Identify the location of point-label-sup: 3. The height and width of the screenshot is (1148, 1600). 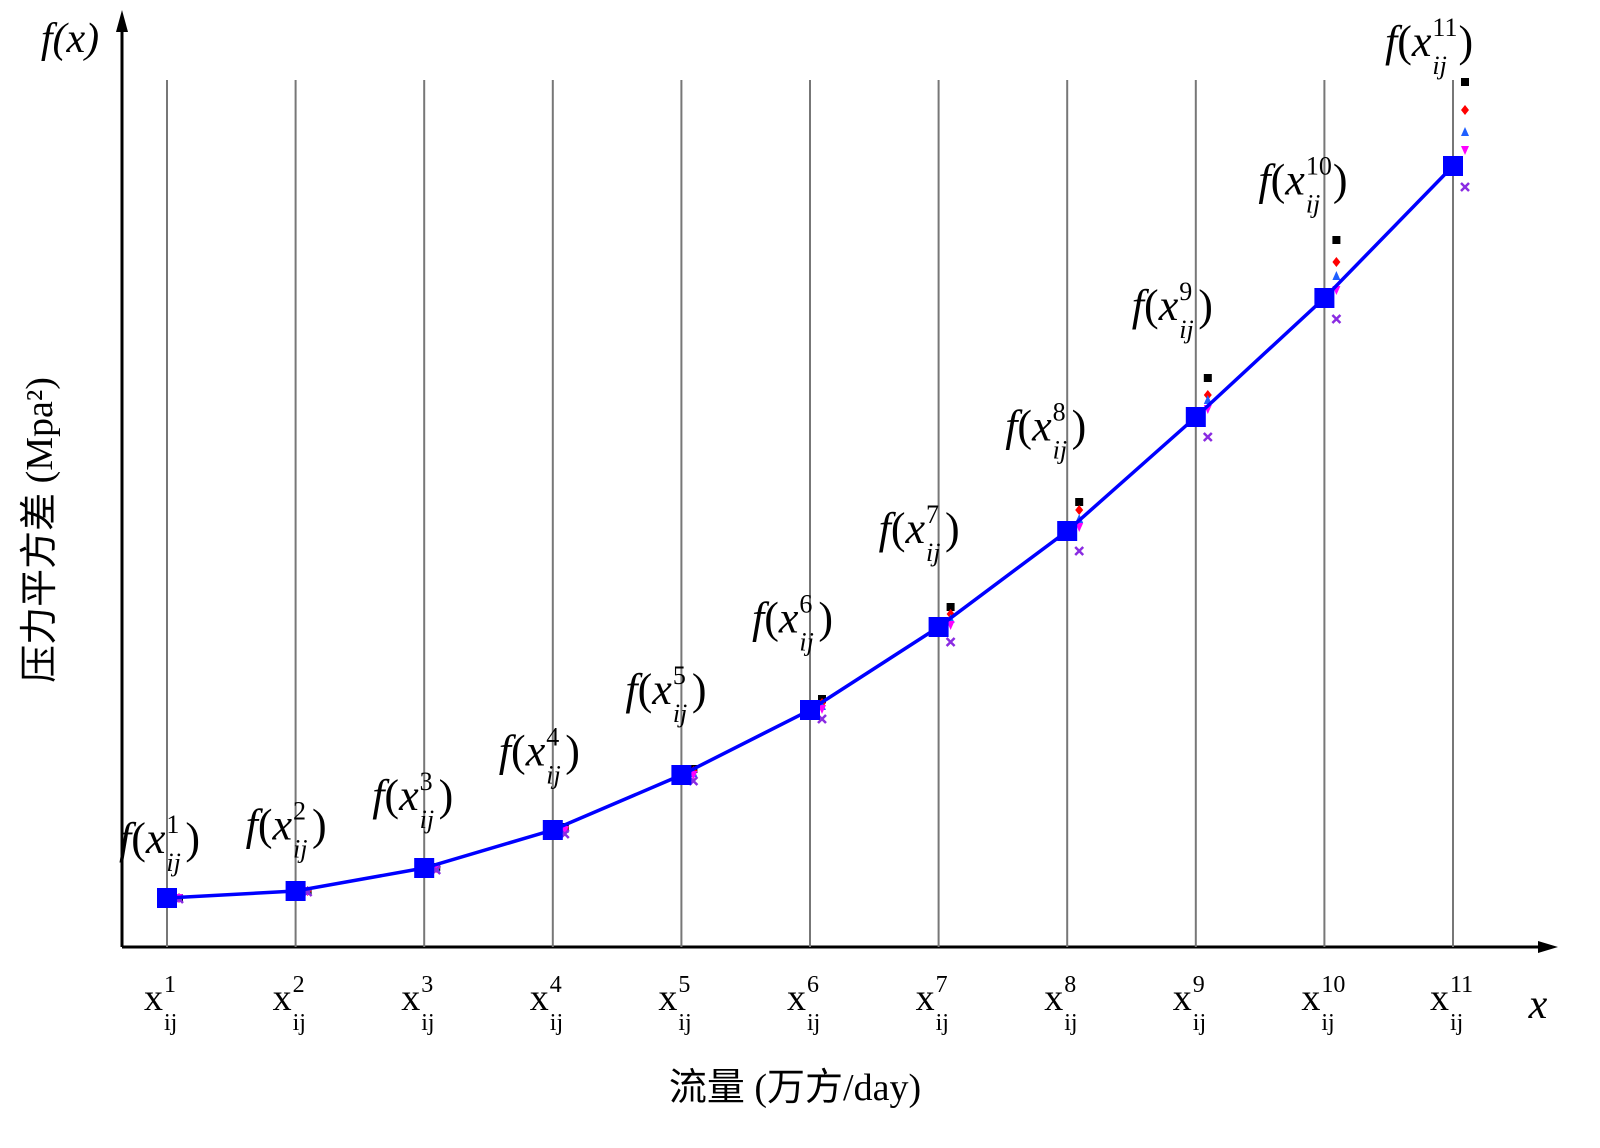
(426, 781).